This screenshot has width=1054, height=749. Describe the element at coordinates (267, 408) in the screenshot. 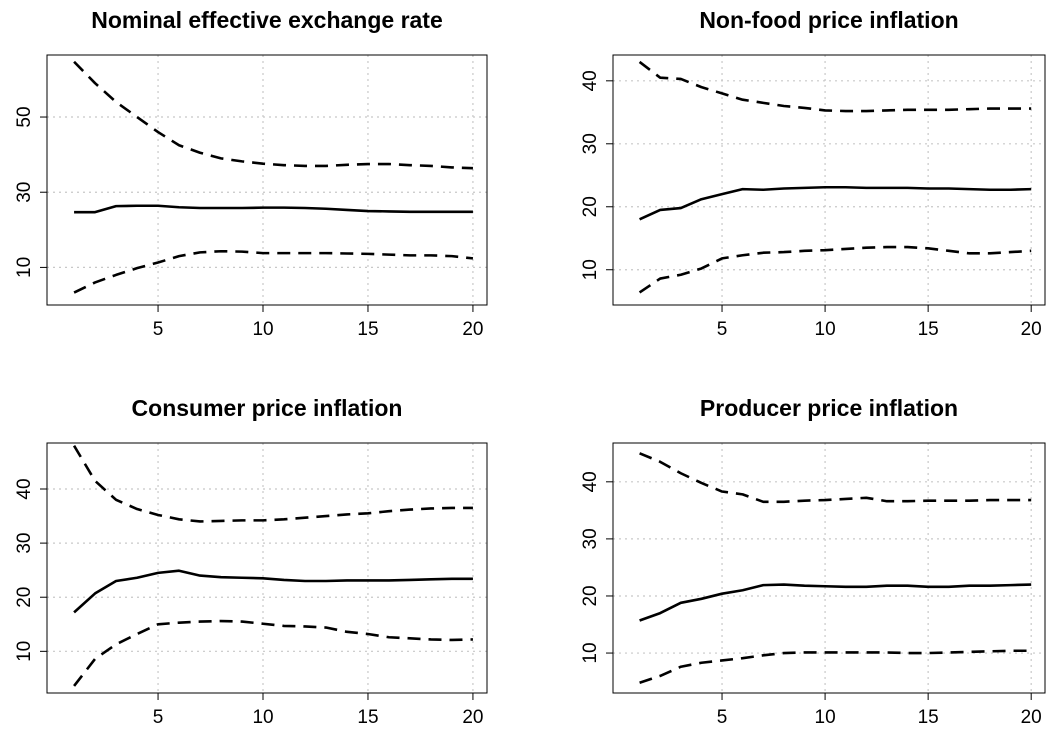

I see `panel-title: Consumer price inflation` at that location.